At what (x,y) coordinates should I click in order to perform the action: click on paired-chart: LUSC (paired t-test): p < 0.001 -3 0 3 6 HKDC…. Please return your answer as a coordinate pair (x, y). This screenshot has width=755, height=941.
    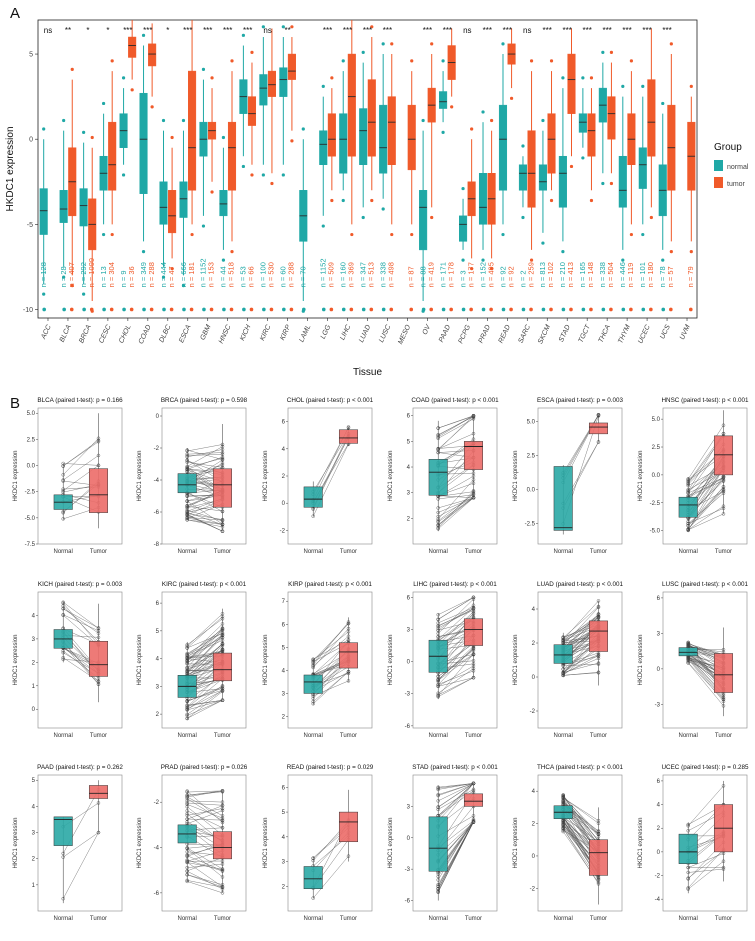
    Looking at the image, I should click on (693, 660).